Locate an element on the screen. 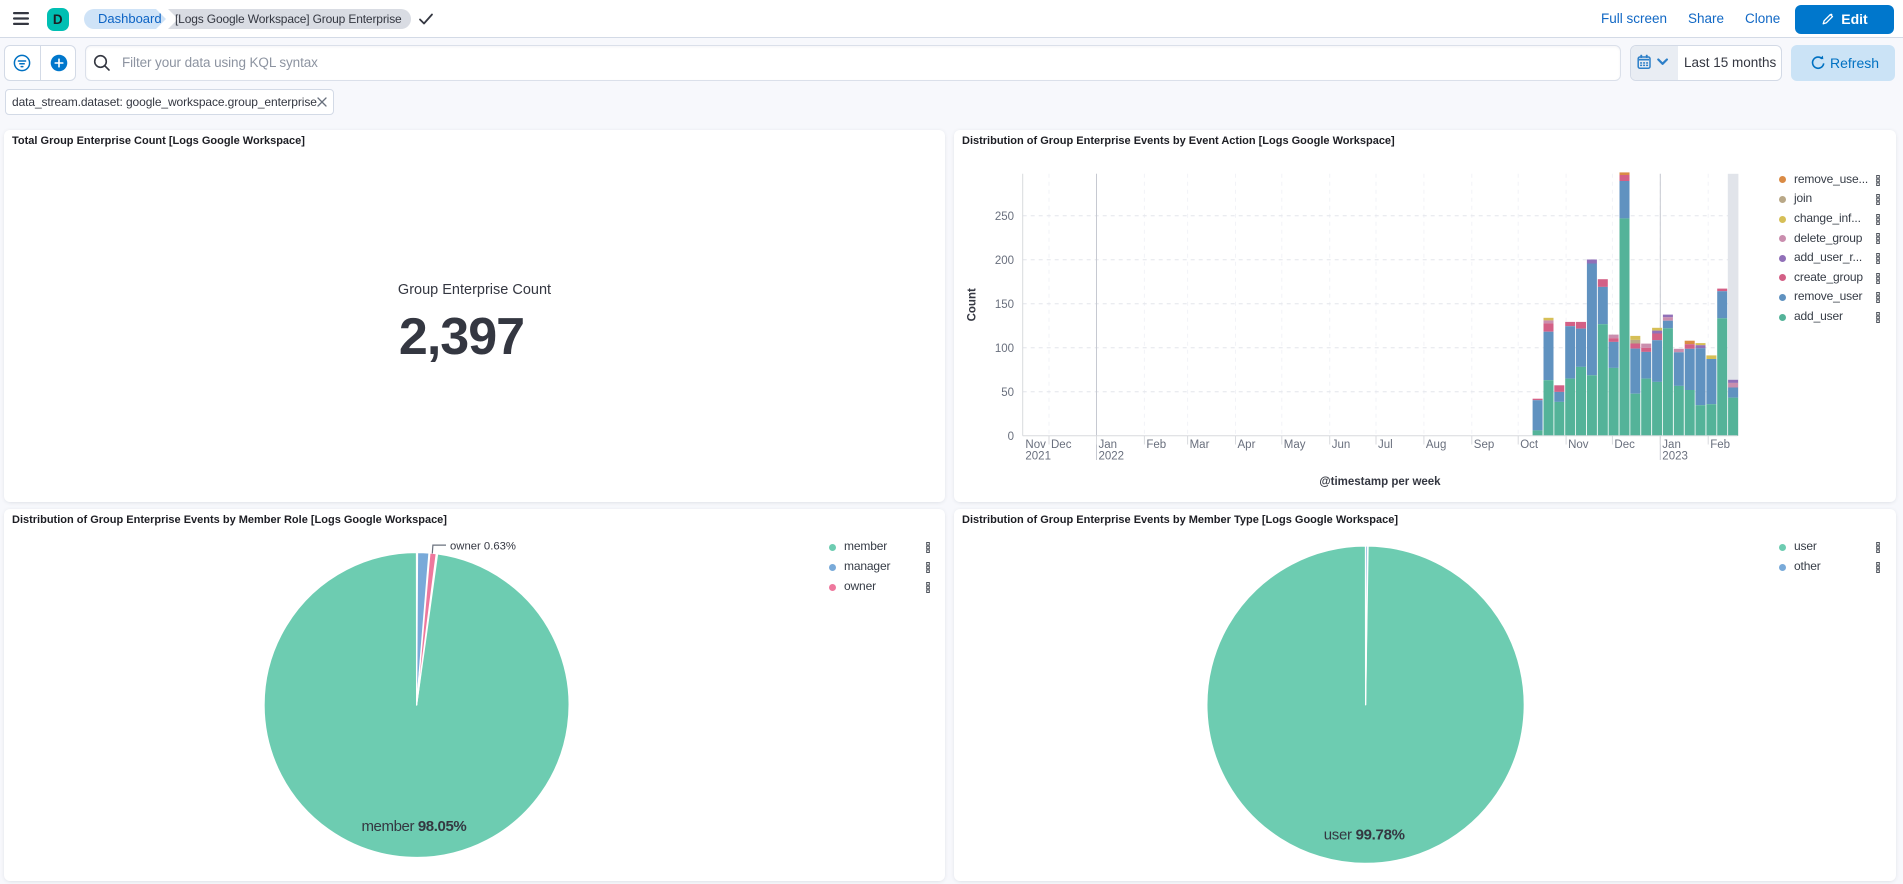 The width and height of the screenshot is (1903, 884). svg-text: 2022 is located at coordinates (1112, 457).